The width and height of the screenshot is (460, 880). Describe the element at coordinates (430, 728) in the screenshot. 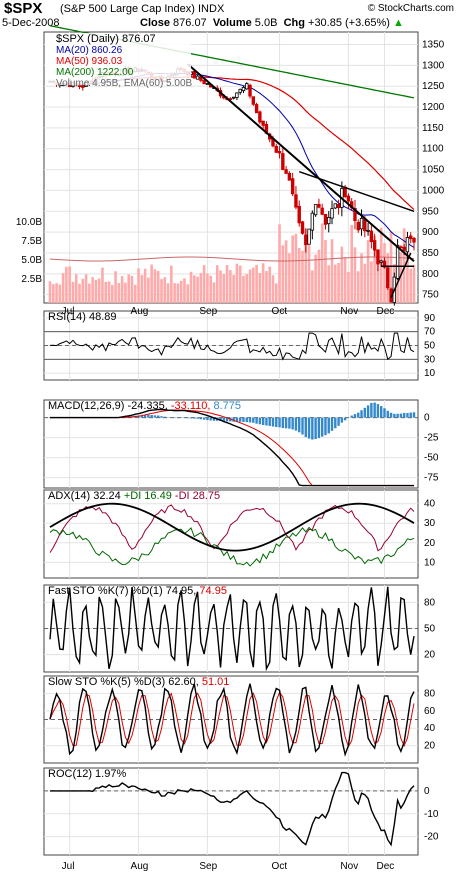

I see `ssto-tick-label: 40` at that location.